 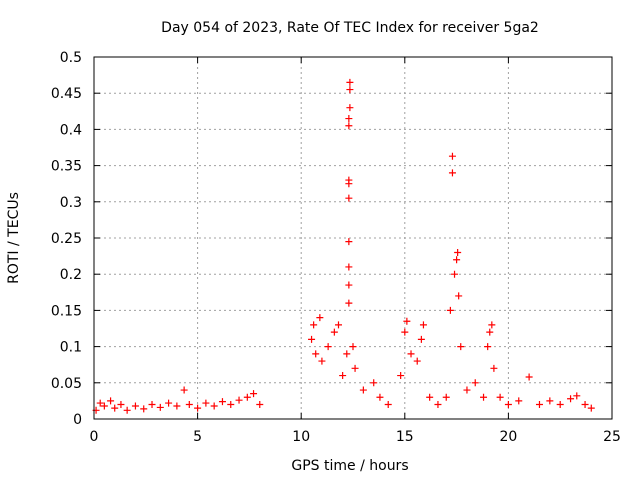 What do you see at coordinates (349, 466) in the screenshot?
I see `x-axis-label: GPS time / hours` at bounding box center [349, 466].